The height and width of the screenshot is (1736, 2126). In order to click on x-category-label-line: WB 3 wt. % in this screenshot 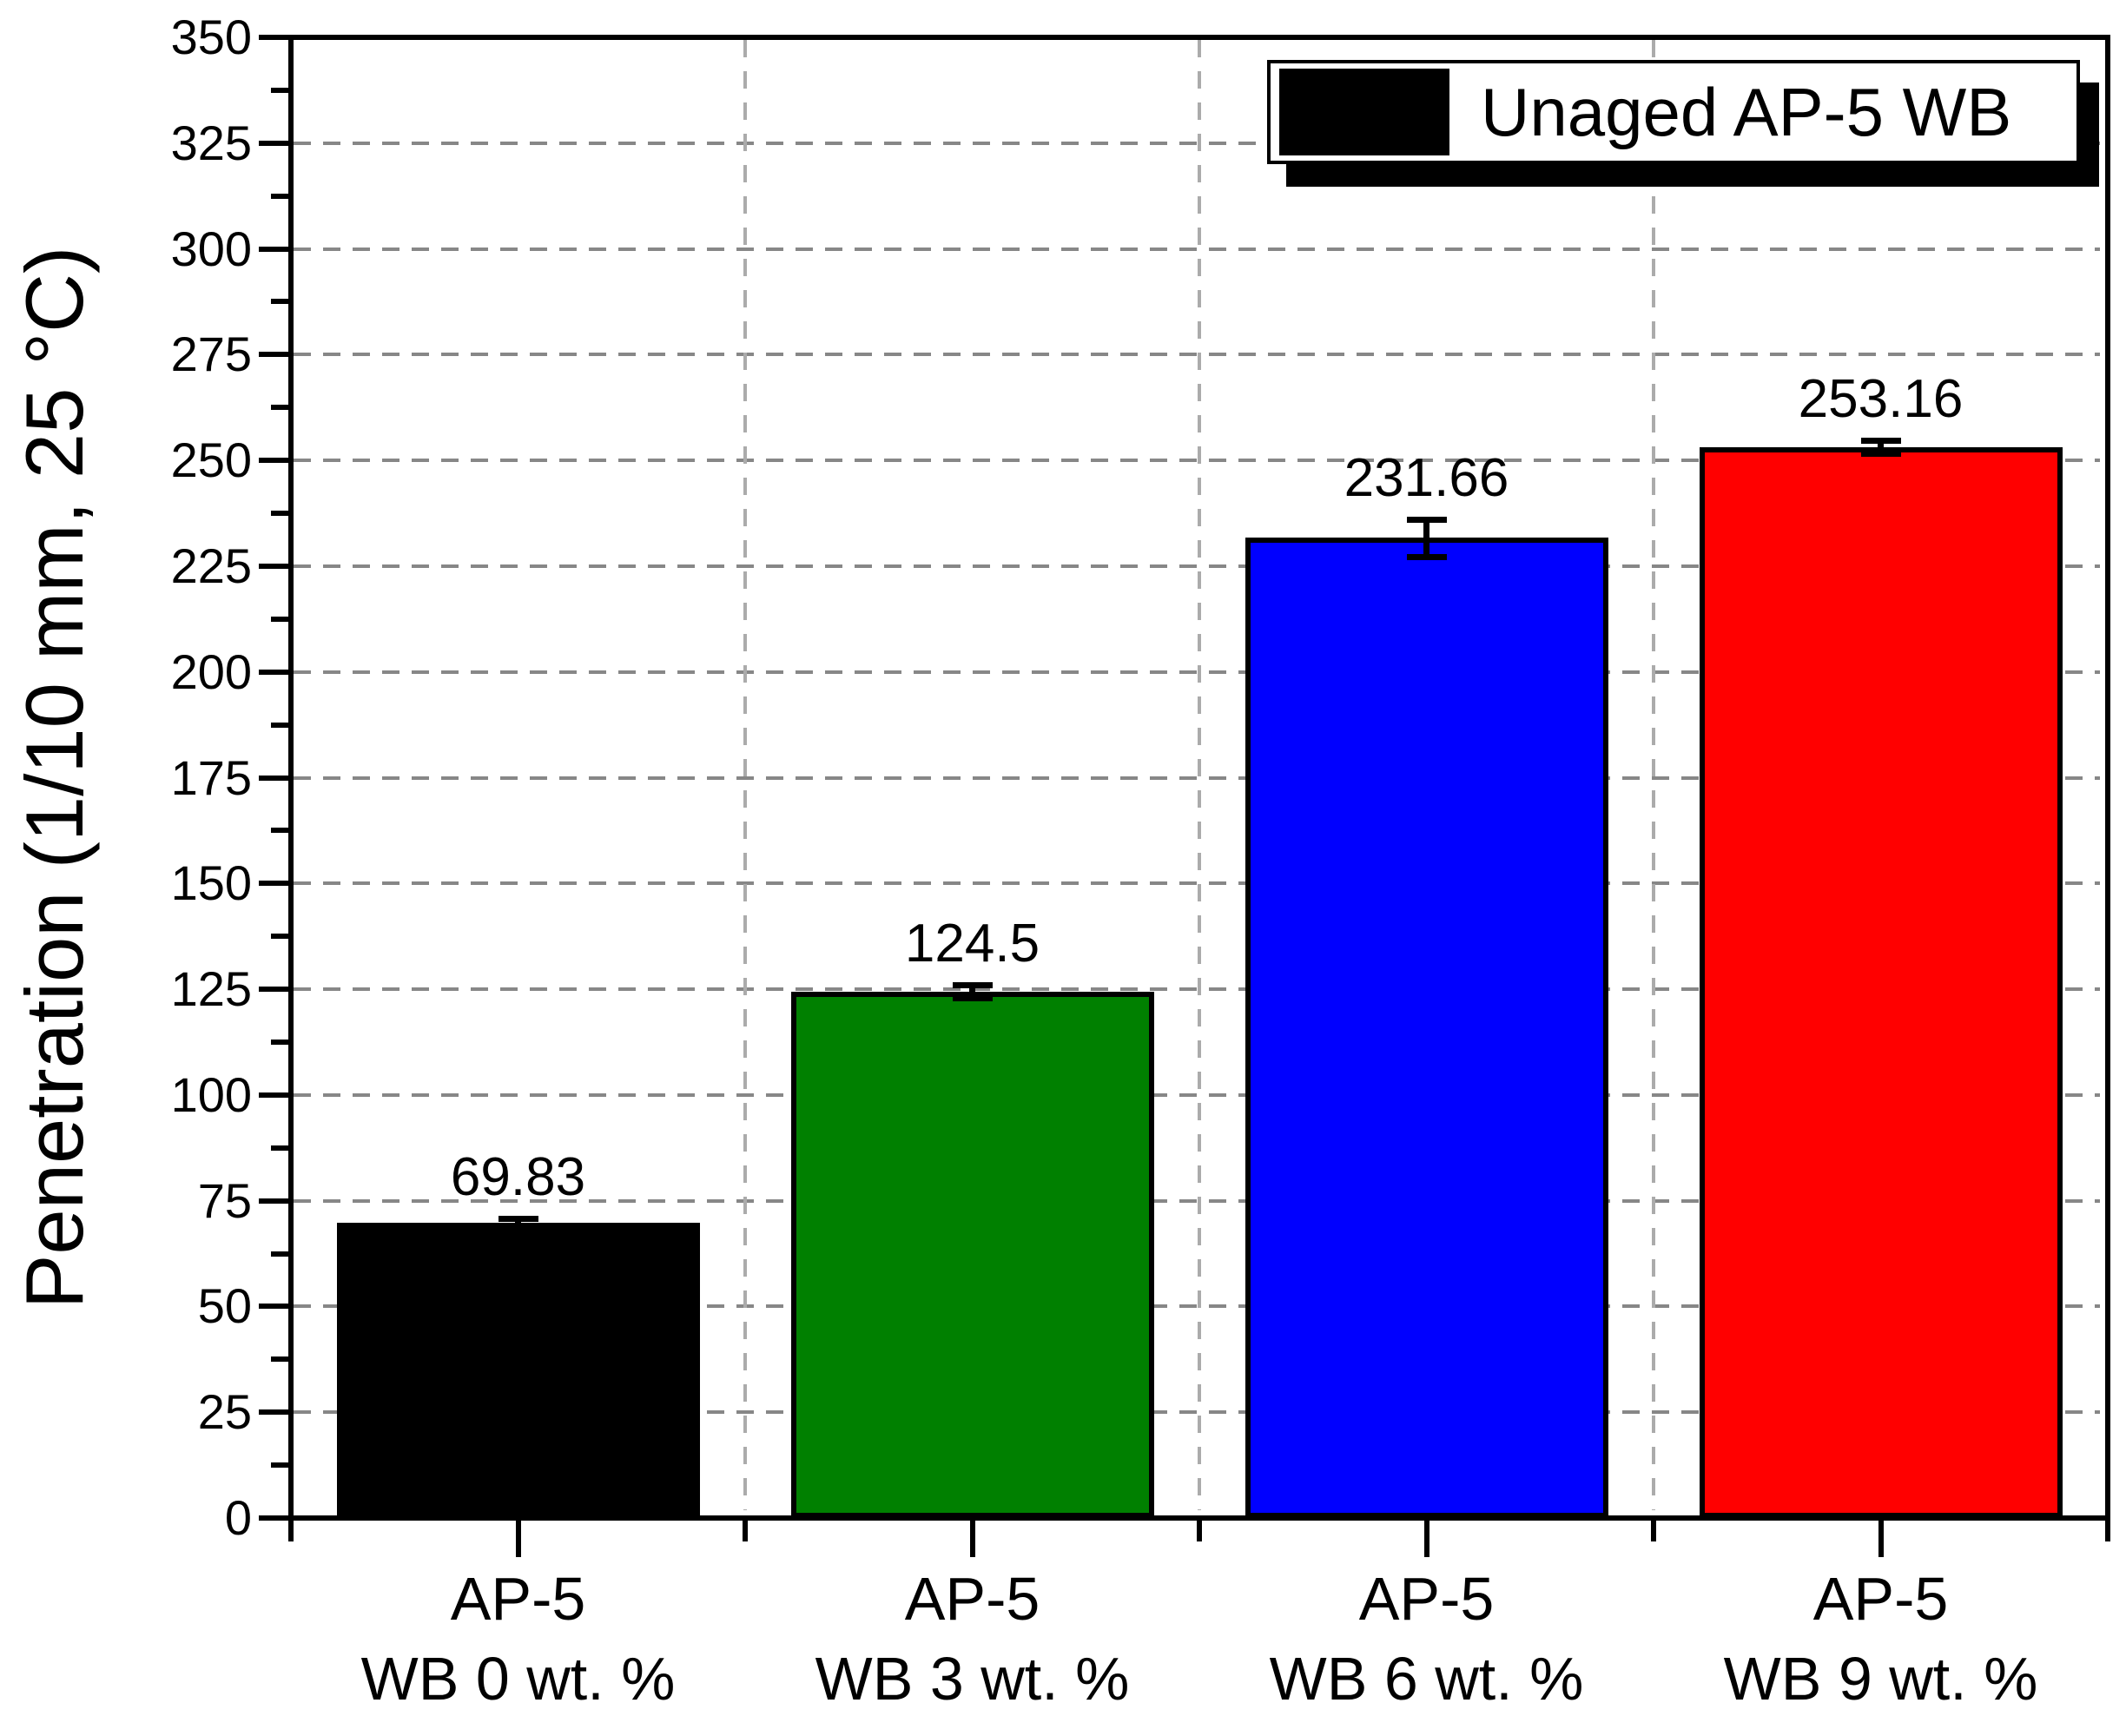, I will do `click(973, 1679)`.